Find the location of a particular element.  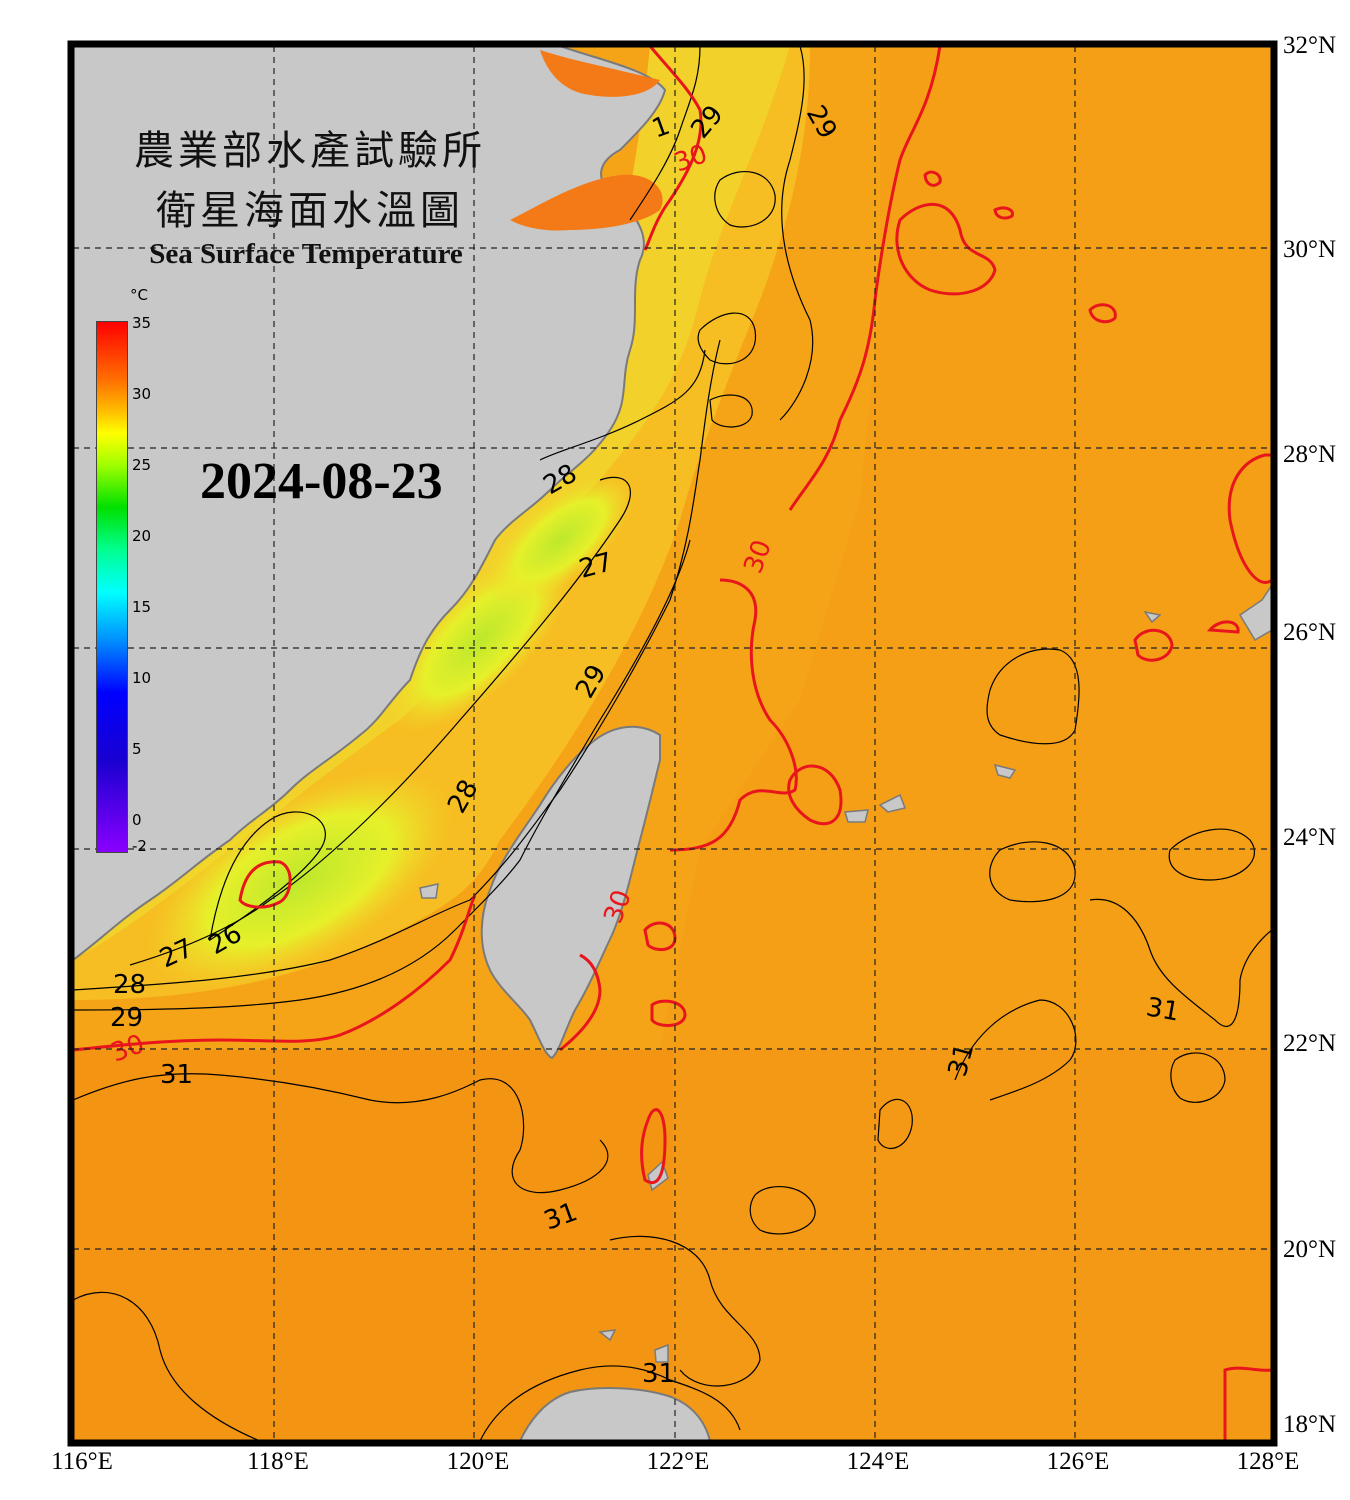

contour-loop-f is located at coordinates (1212, 854).